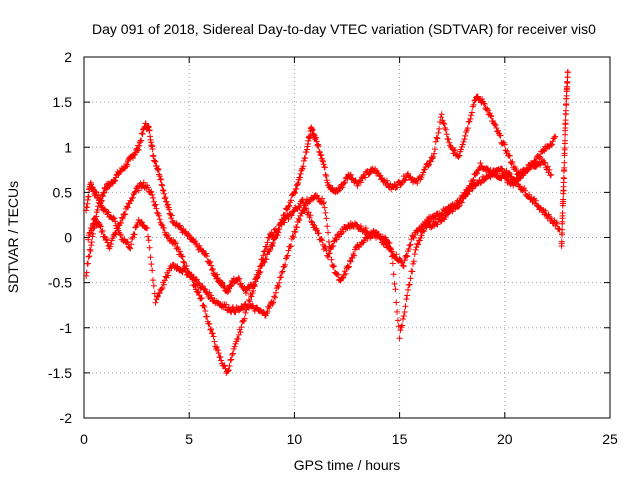 The height and width of the screenshot is (480, 640). Describe the element at coordinates (564, 159) in the screenshot. I see `series-track-d` at that location.